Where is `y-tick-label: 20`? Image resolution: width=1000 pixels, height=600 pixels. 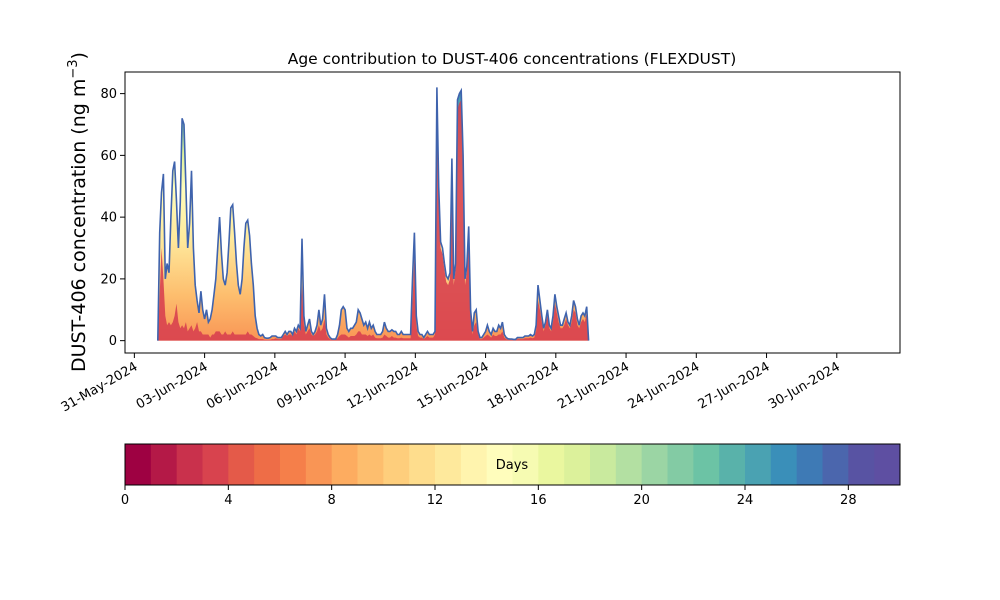
y-tick-label: 20 is located at coordinates (108, 279).